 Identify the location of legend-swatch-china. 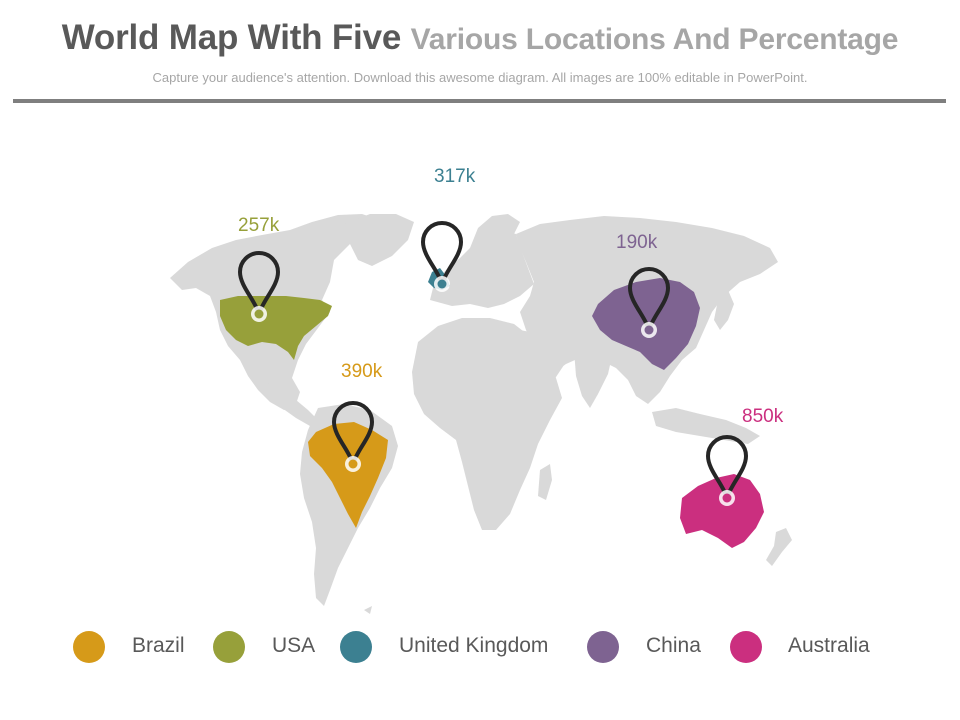
(603, 647).